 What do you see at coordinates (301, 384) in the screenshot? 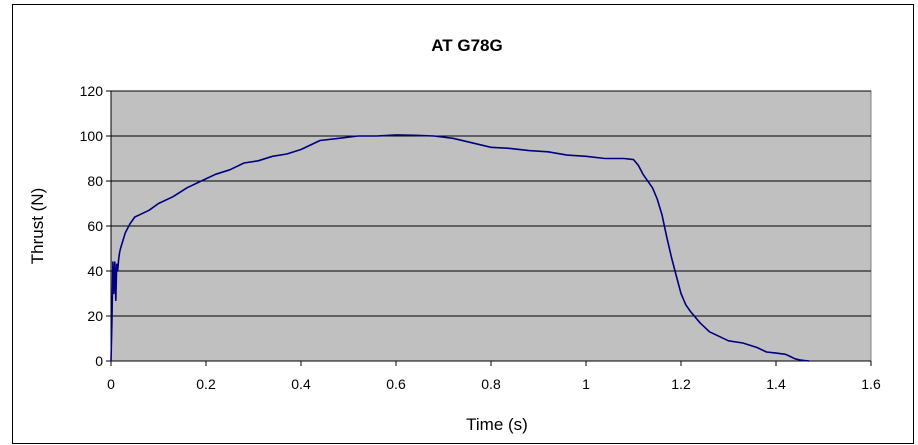
I see `x-tick-label-0.4: 0.4` at bounding box center [301, 384].